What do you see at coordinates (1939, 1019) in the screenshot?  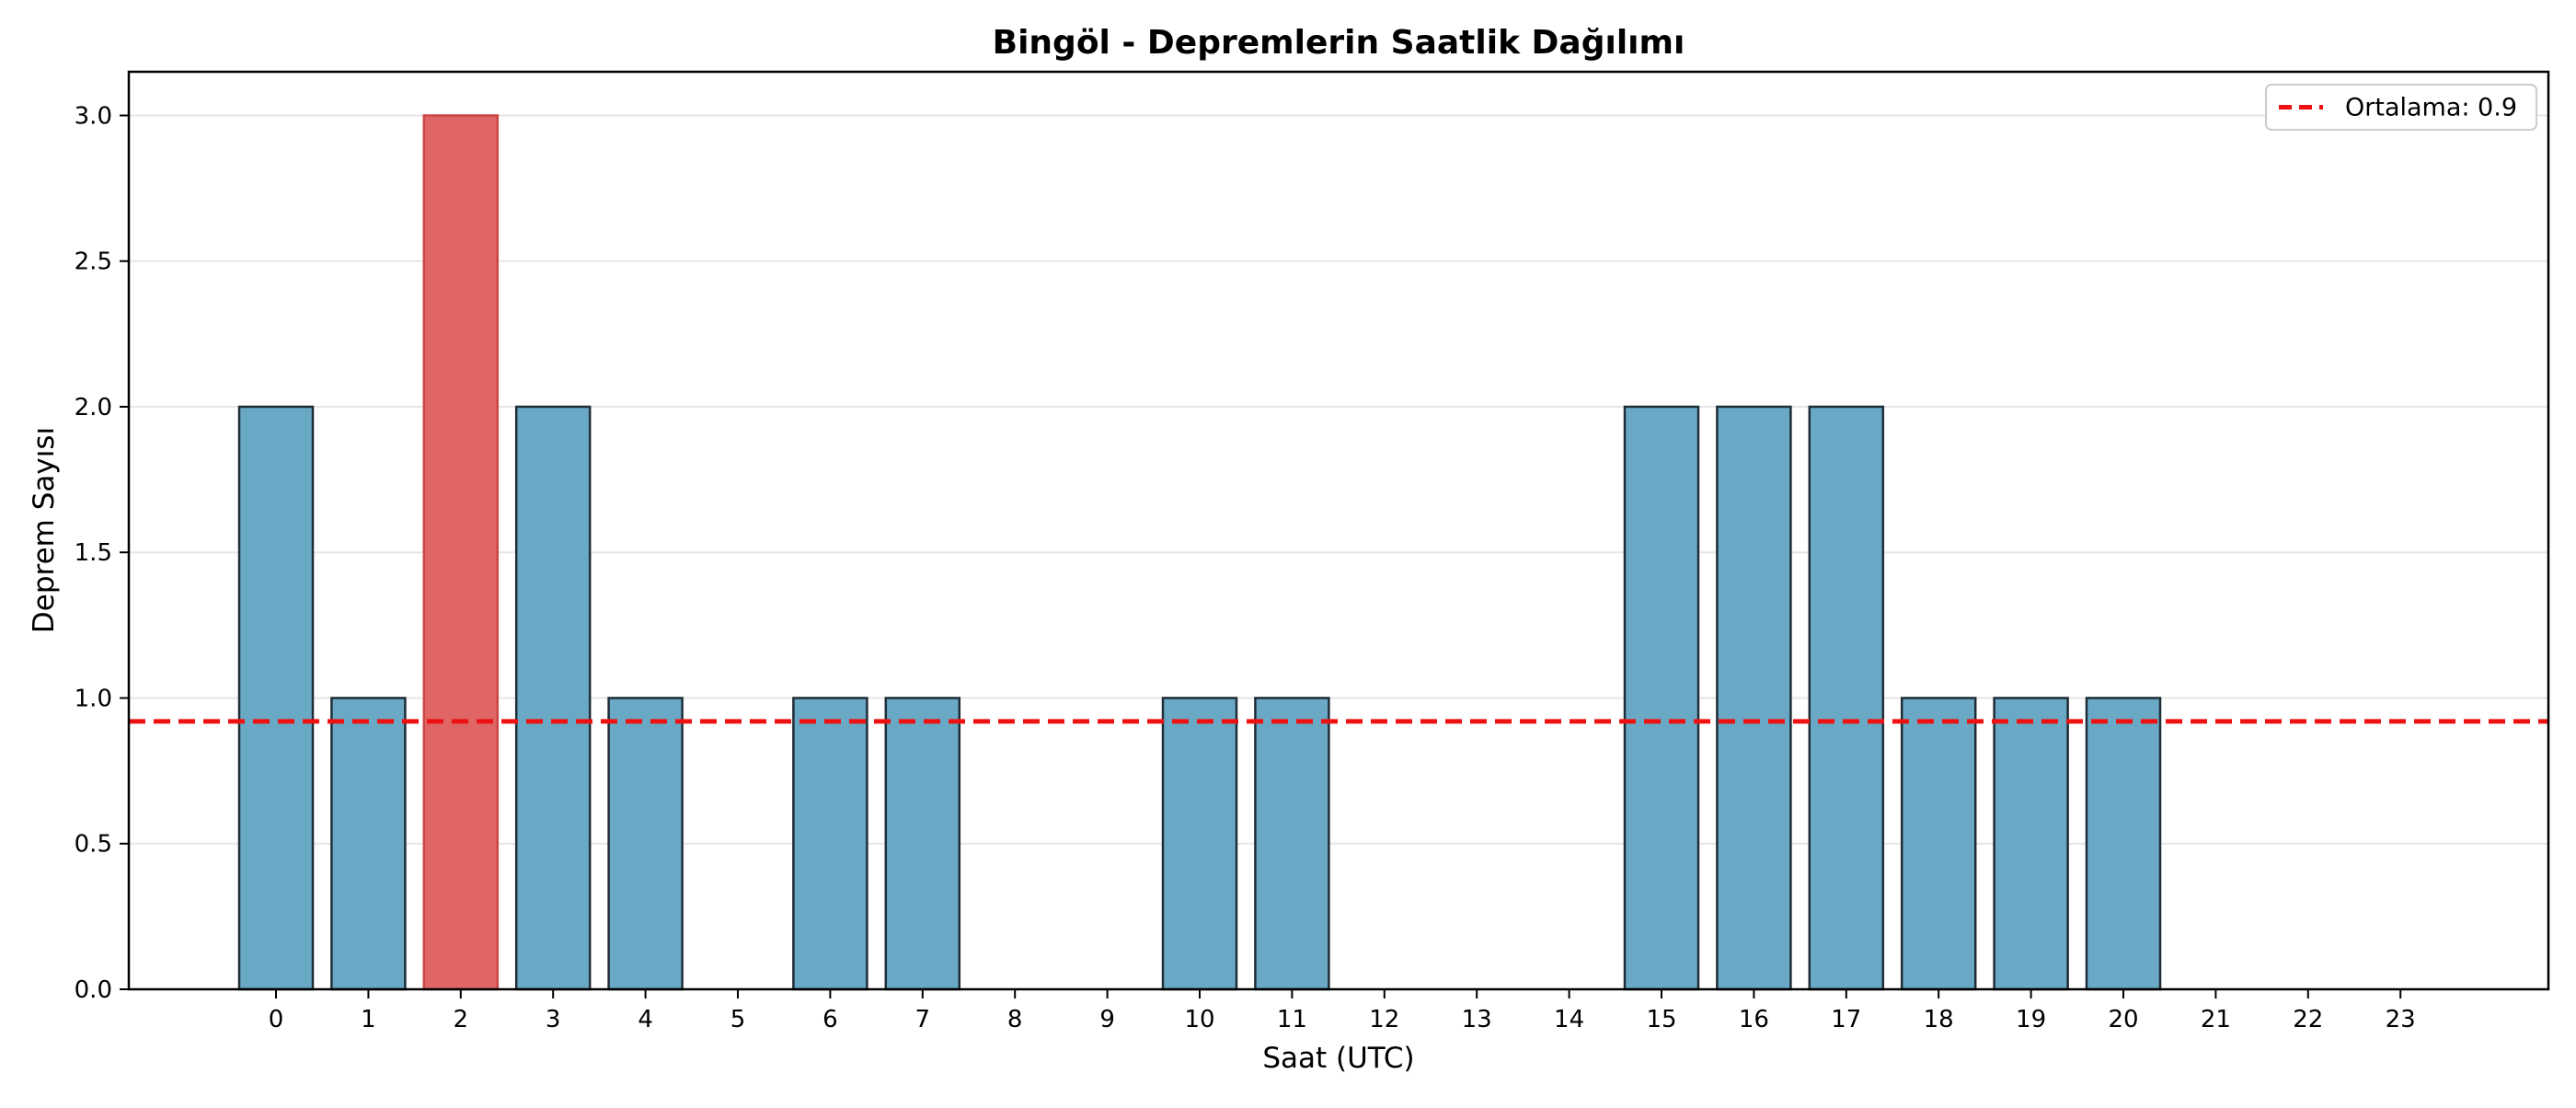 I see `x-tick-label: 18` at bounding box center [1939, 1019].